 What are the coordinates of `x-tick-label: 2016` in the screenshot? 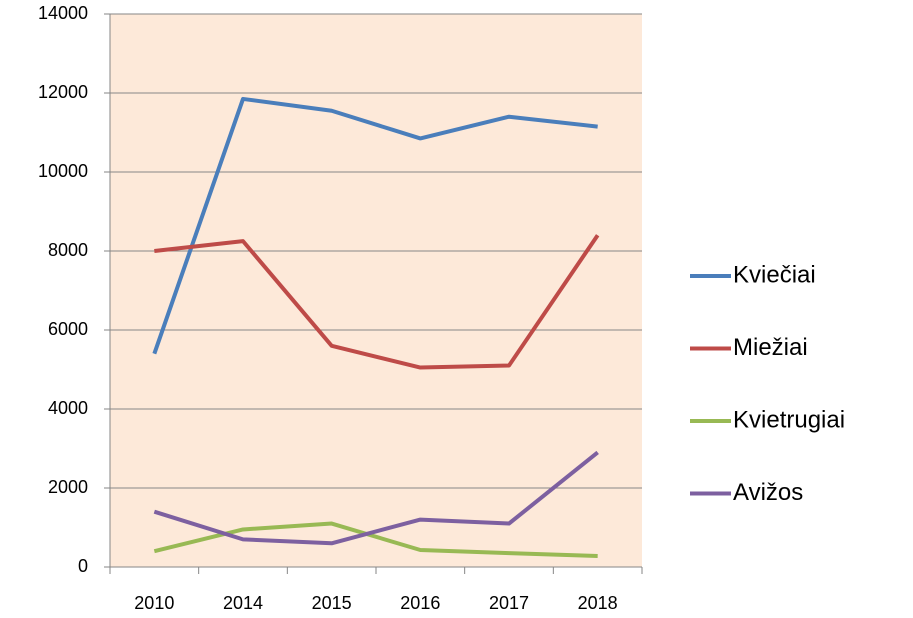 It's located at (420, 603).